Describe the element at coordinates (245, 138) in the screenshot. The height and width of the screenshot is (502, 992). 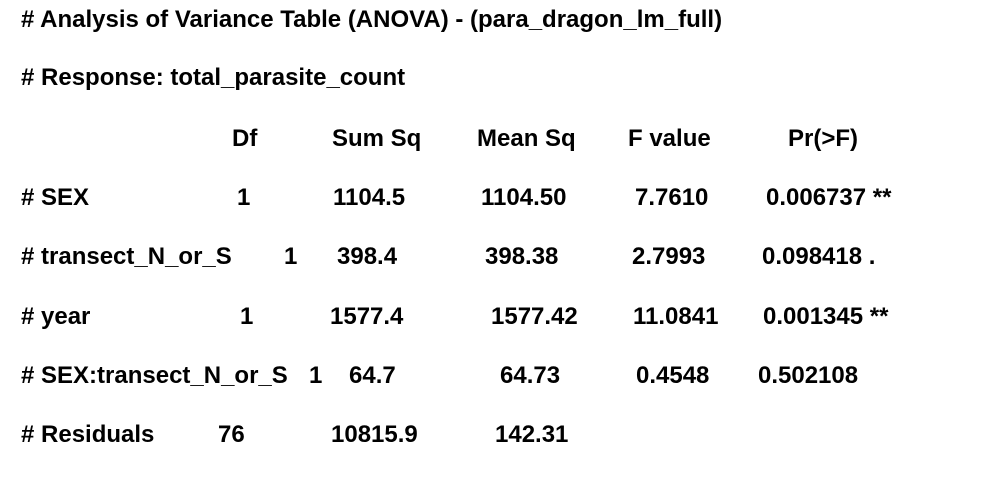
I see `header-df: Df` at that location.